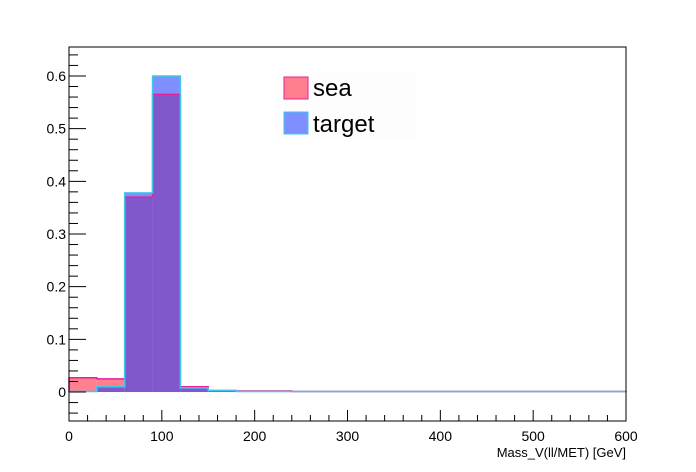 The height and width of the screenshot is (472, 696). I want to click on y-tick-label: 0.2, so click(57, 287).